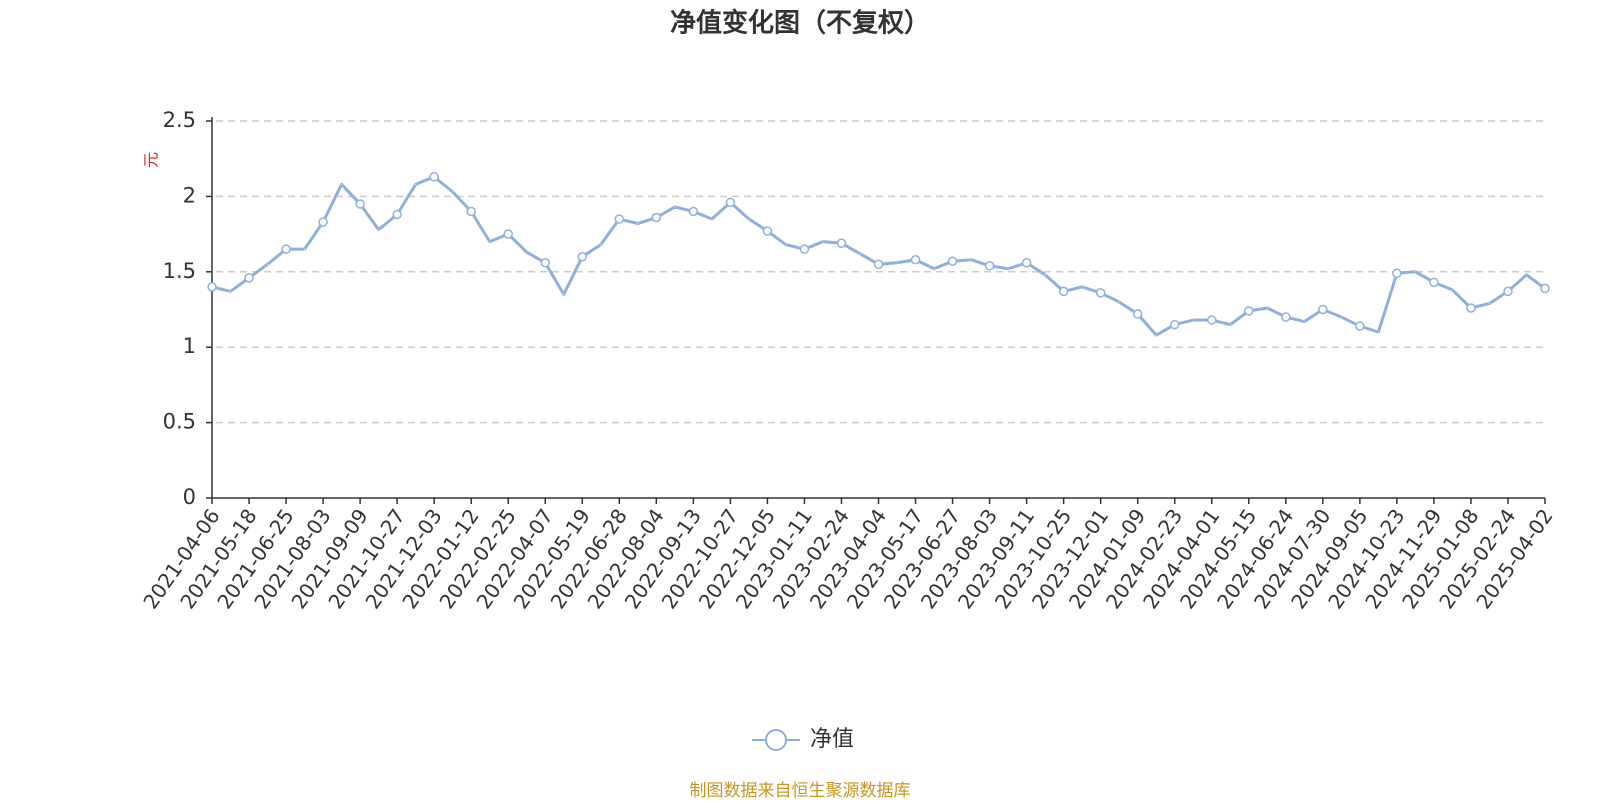  What do you see at coordinates (800, 23) in the screenshot?
I see `chart-title: 净值变化图（不复权）` at bounding box center [800, 23].